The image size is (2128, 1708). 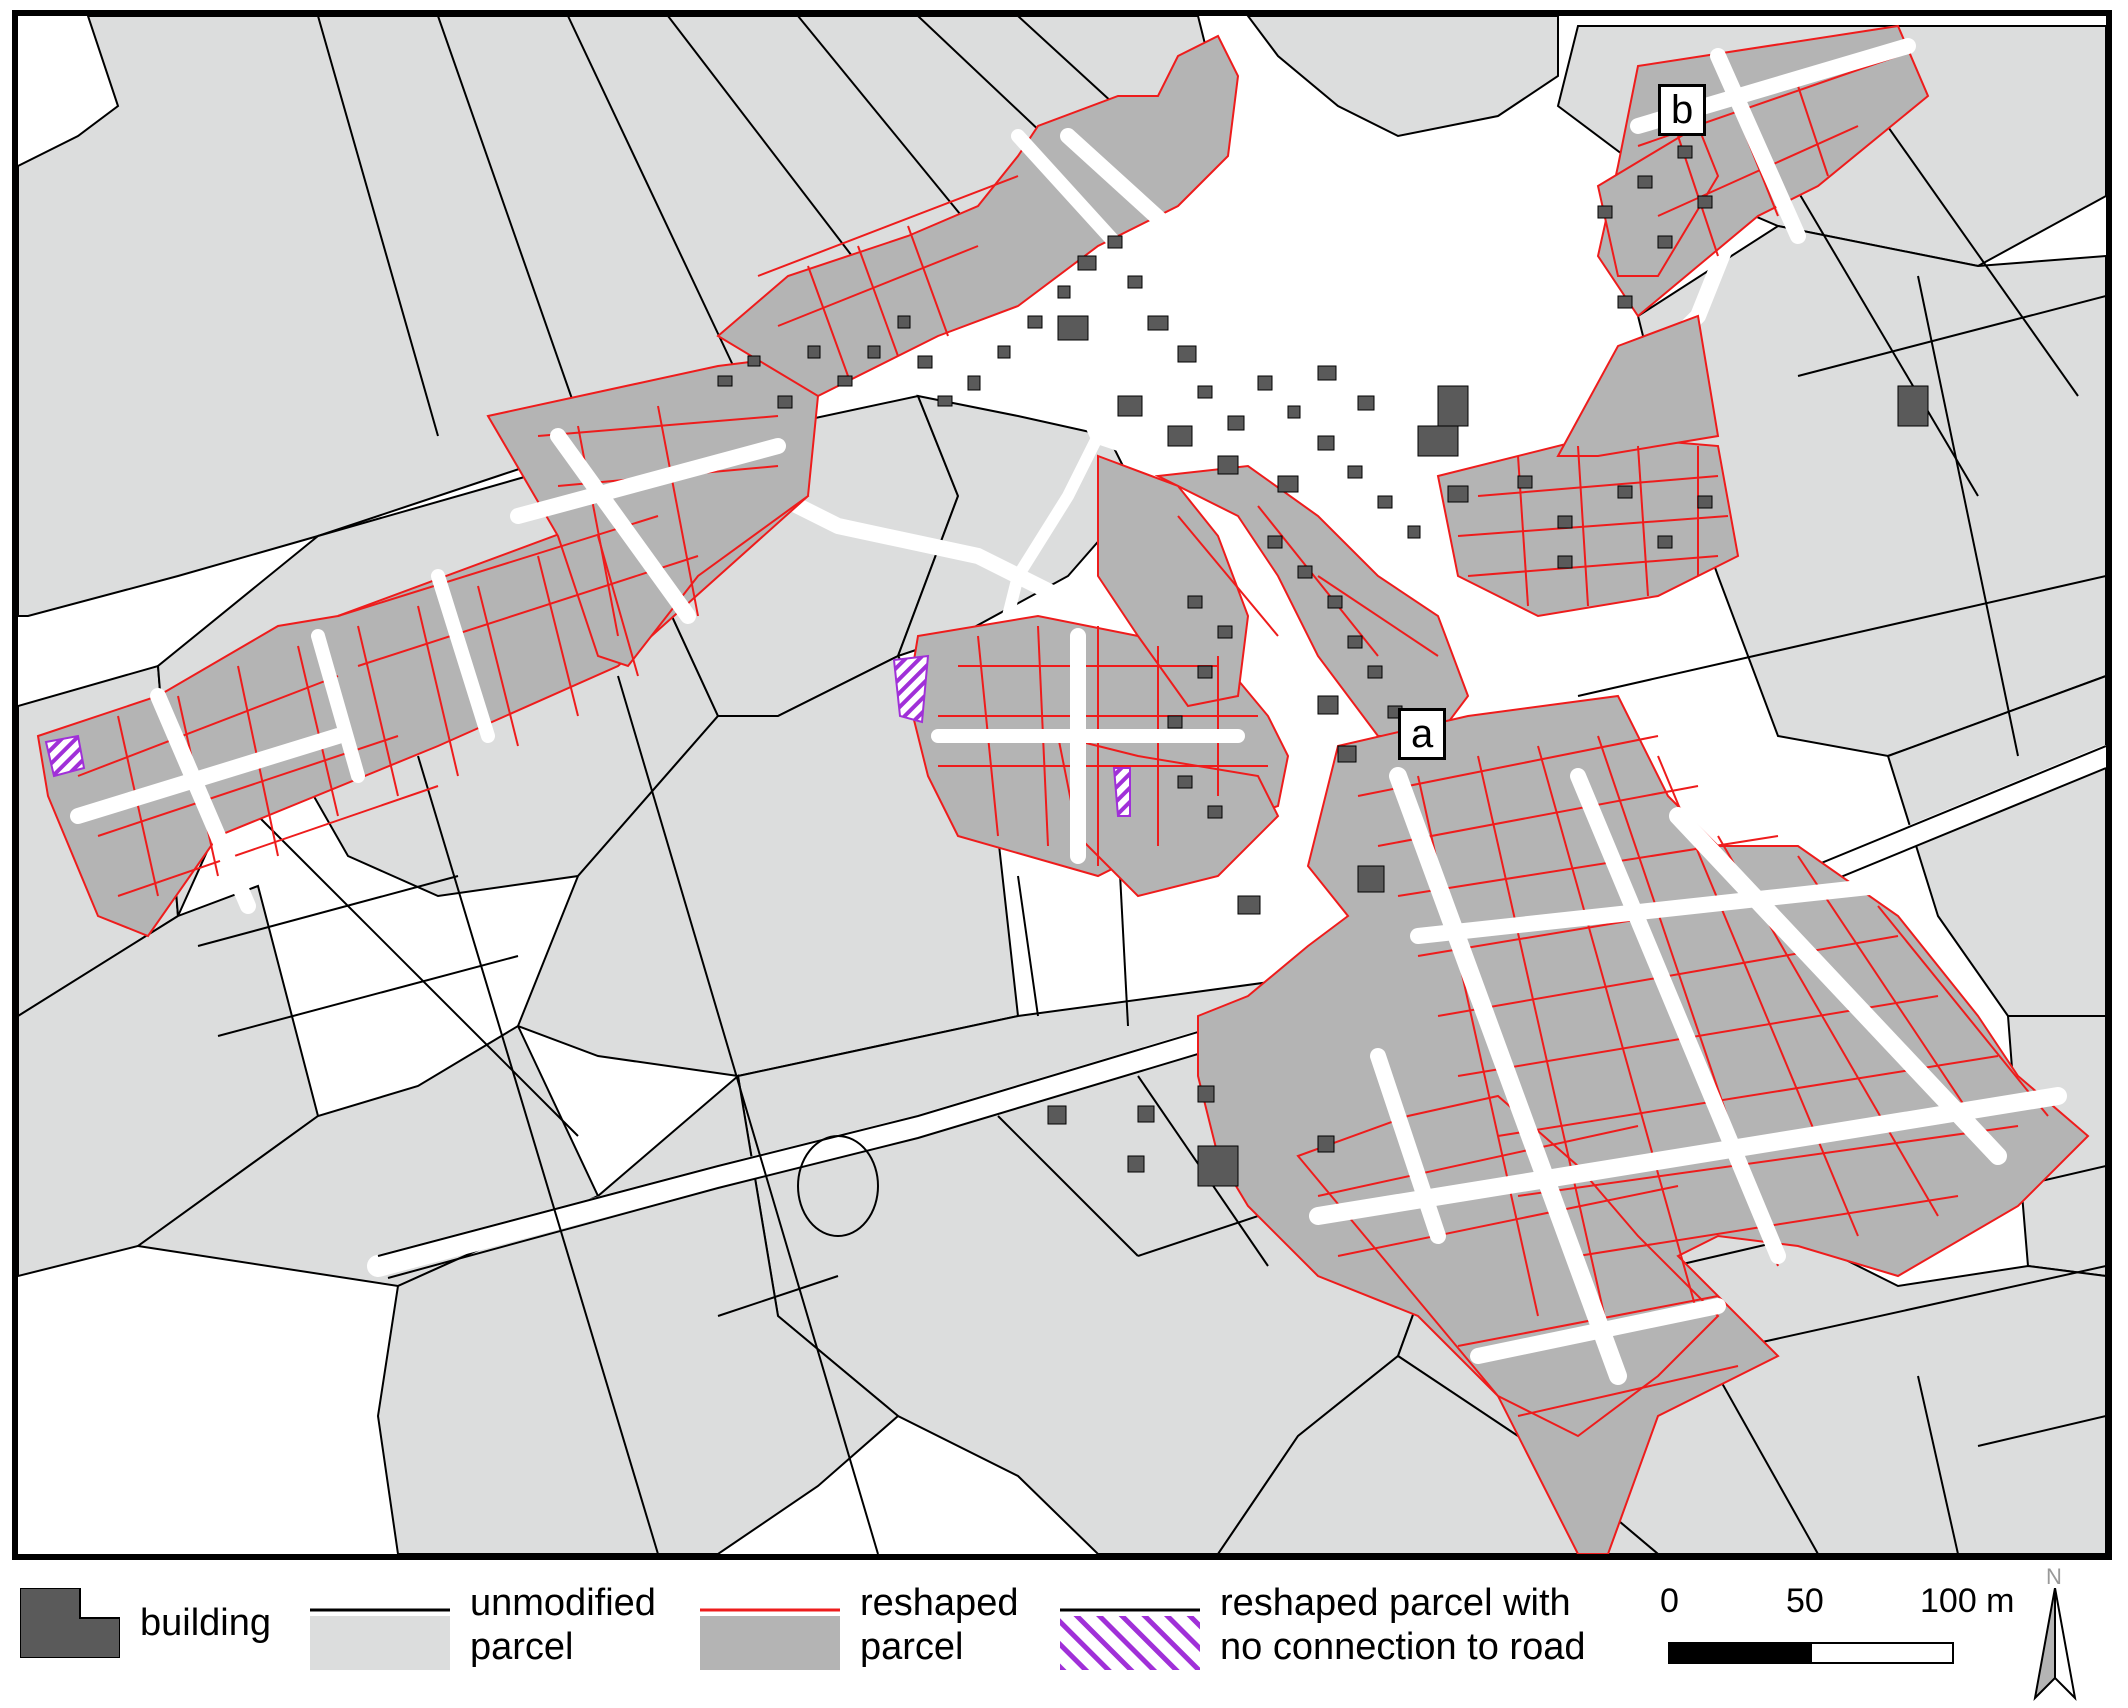 I want to click on legend-building: building, so click(x=145, y=1623).